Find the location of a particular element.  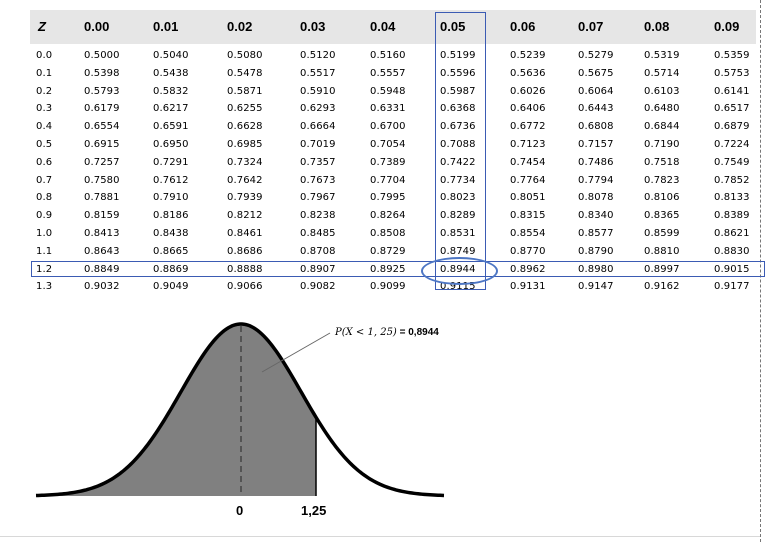

header-col-0-04: 0.04 is located at coordinates (383, 26).